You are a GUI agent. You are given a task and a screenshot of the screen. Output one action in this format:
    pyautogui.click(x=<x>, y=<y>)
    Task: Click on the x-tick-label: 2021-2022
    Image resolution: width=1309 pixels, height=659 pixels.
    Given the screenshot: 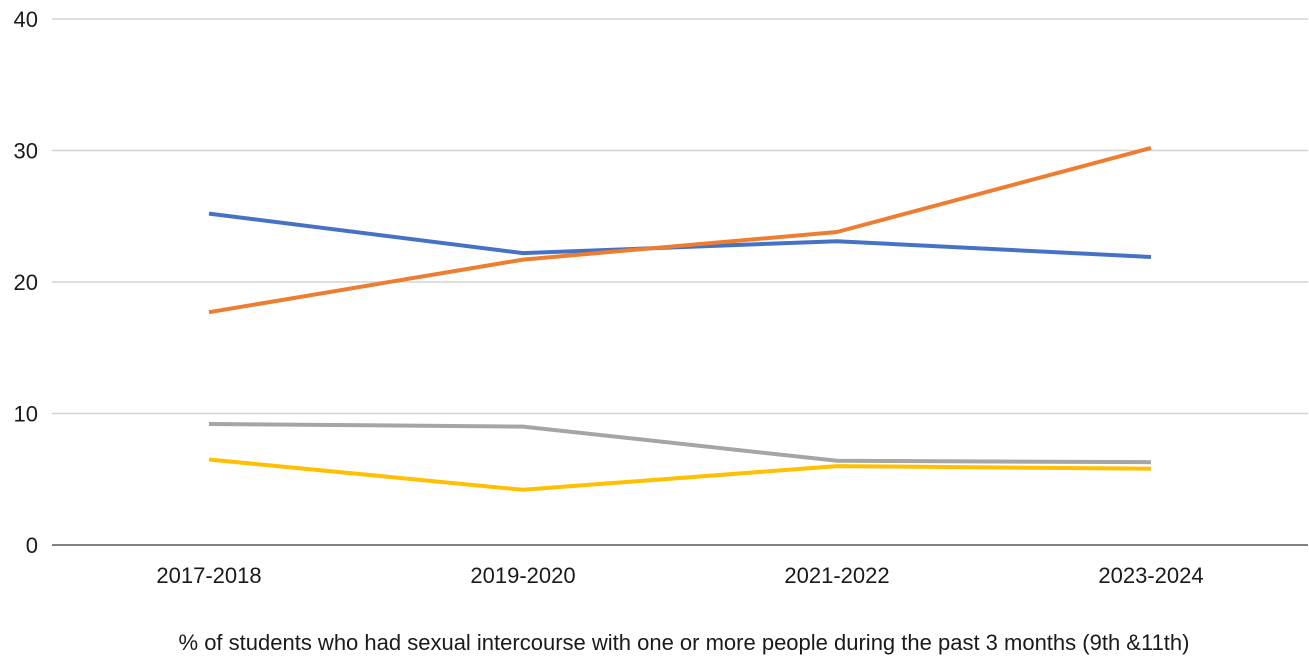 What is the action you would take?
    pyautogui.click(x=836, y=575)
    